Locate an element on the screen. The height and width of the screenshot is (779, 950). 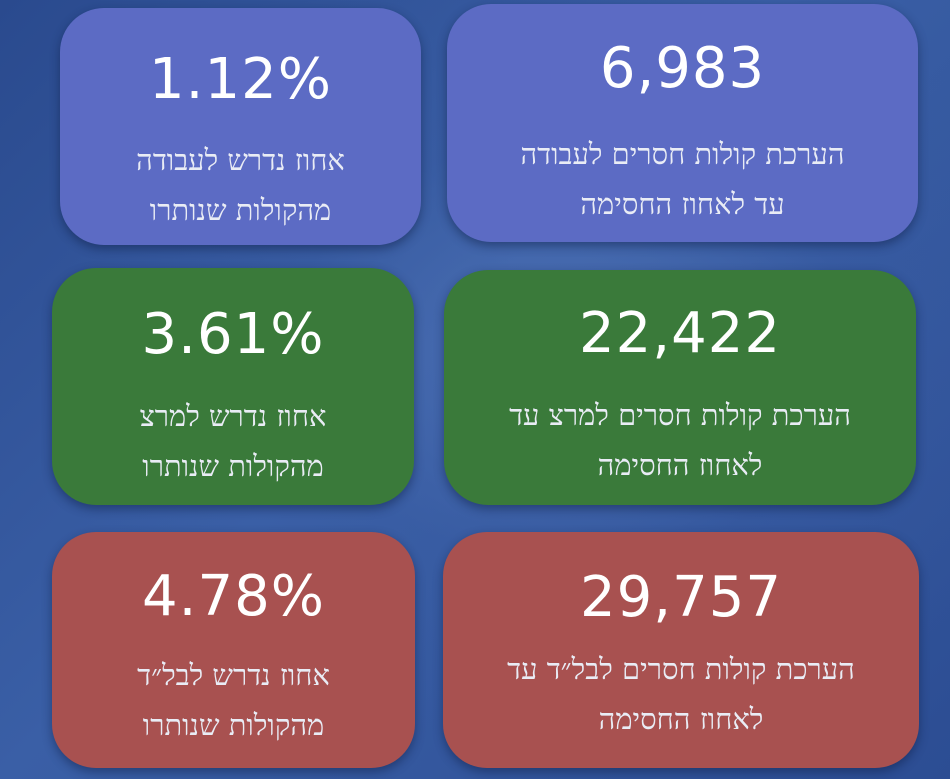
labor-pct-label-line1: אחוז נדרש לעבודה is located at coordinates (240, 160).